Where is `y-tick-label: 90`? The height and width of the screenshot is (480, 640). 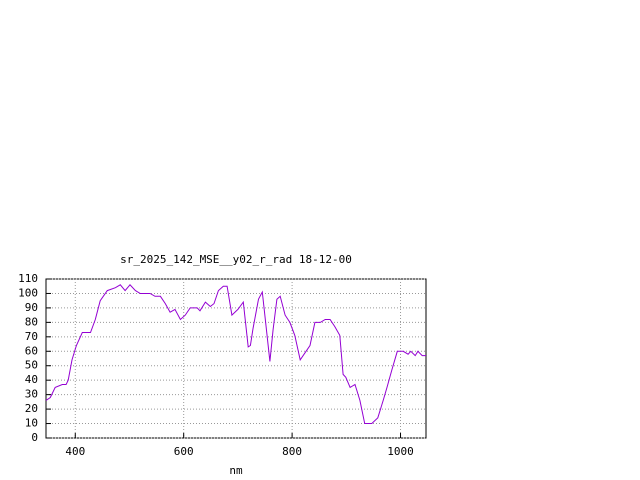 y-tick-label: 90 is located at coordinates (31, 307).